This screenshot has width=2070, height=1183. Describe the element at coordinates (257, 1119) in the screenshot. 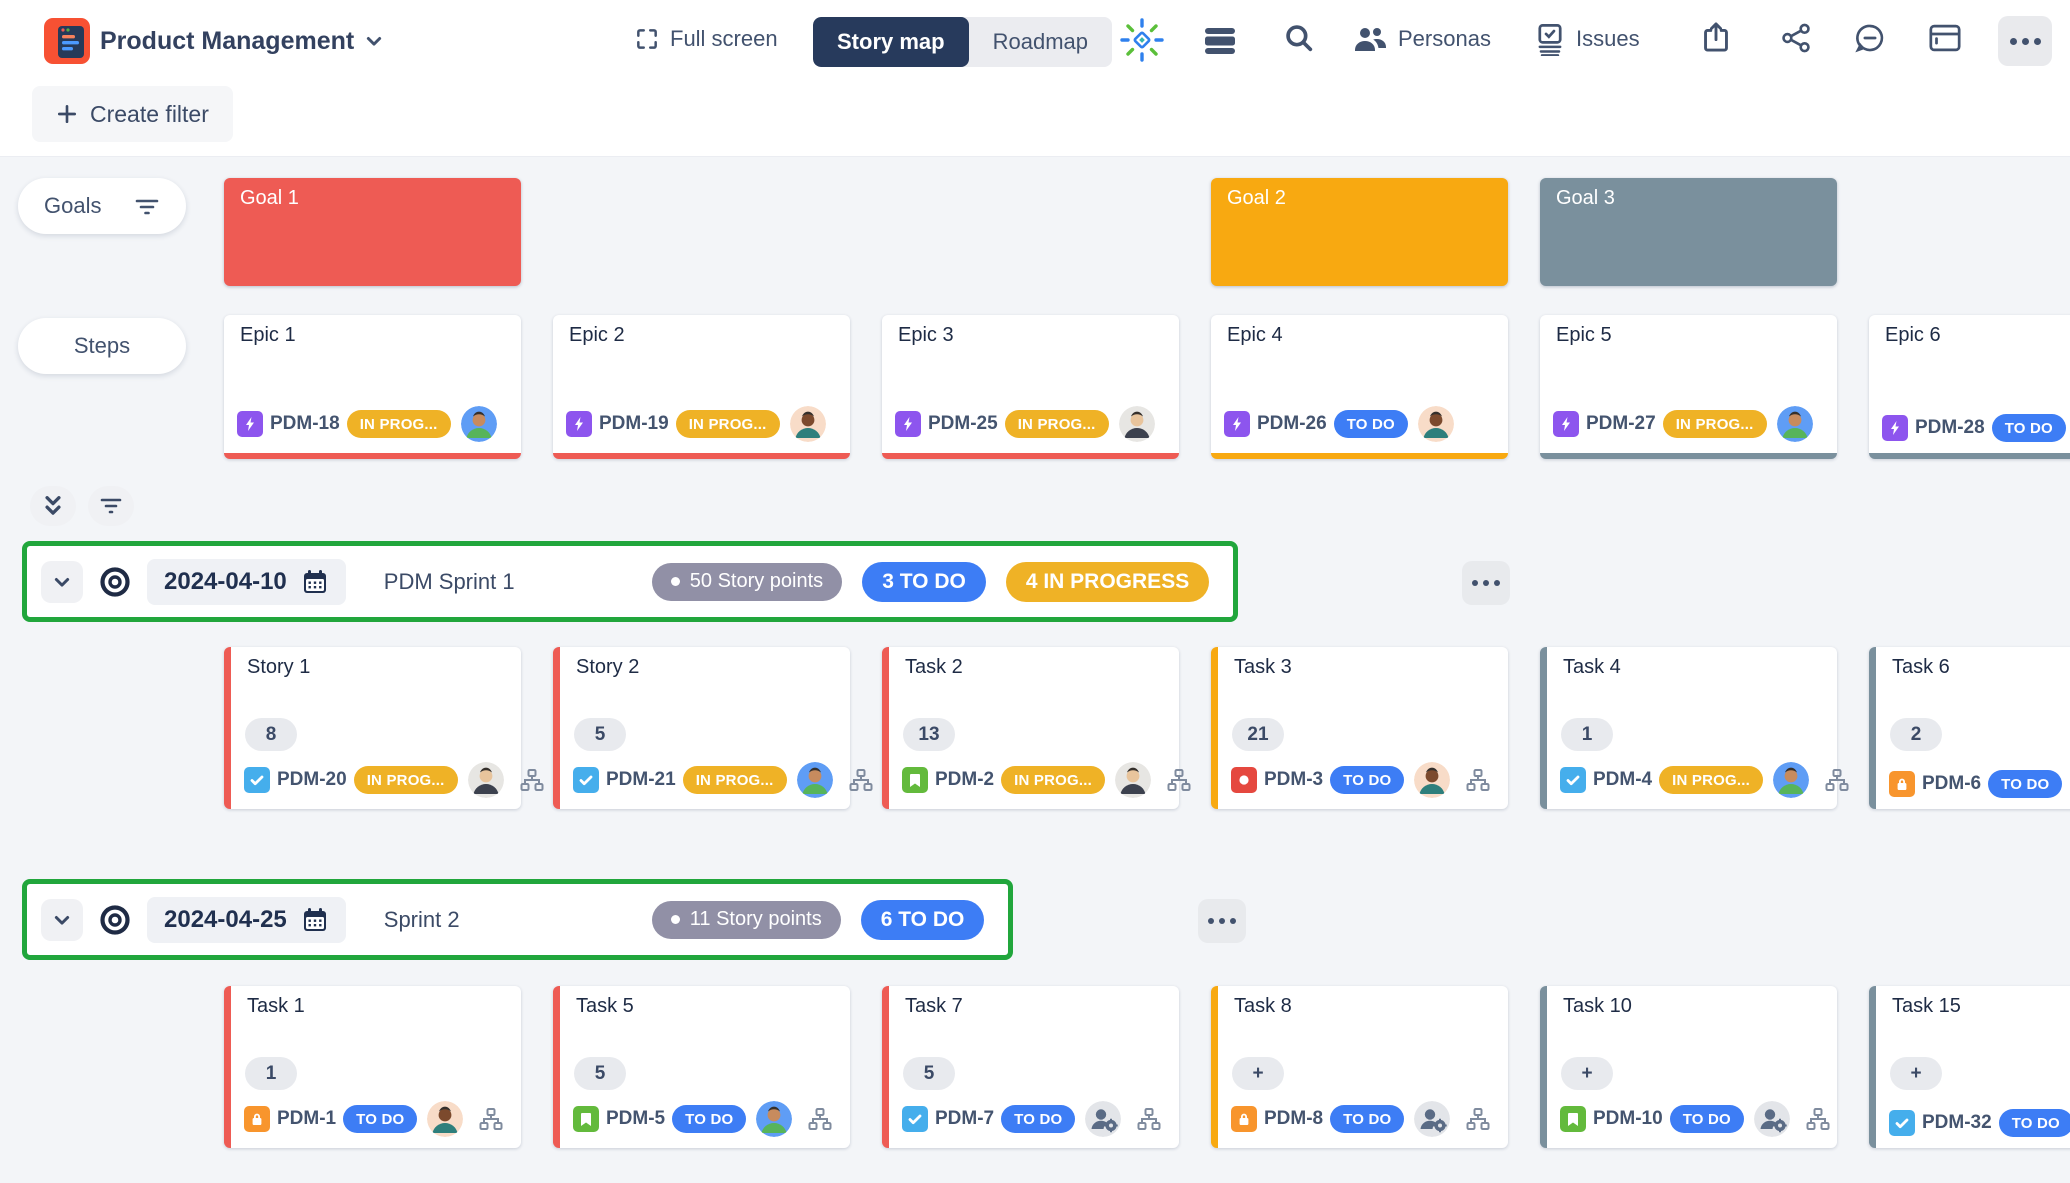

I see `lock-type-icon` at that location.